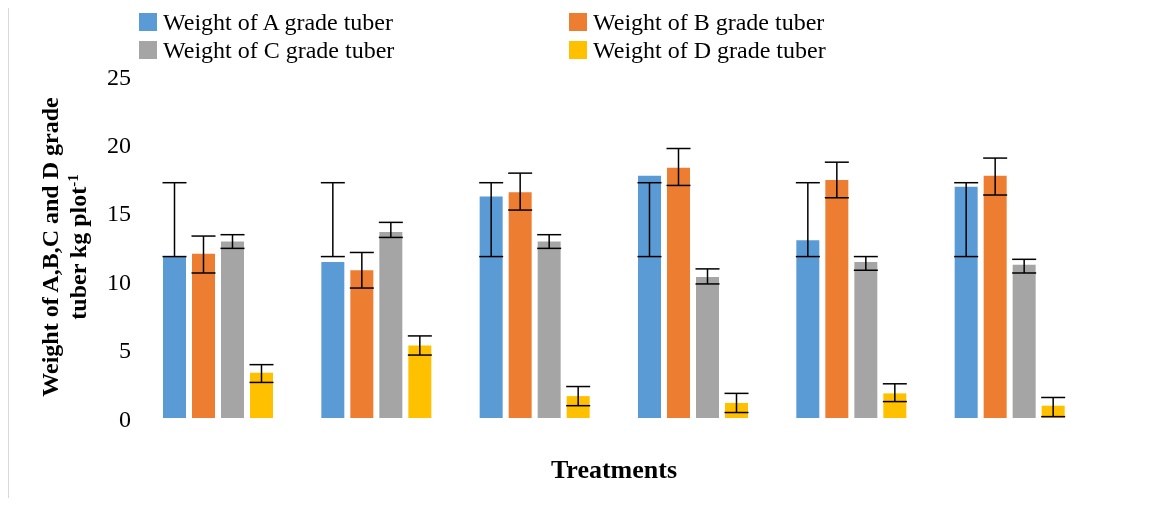  What do you see at coordinates (614, 469) in the screenshot?
I see `x-axis-title: Treatments` at bounding box center [614, 469].